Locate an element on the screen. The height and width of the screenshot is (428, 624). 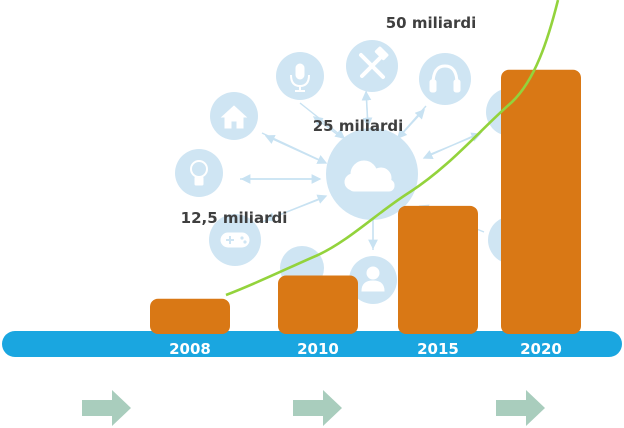
tools-icon is located at coordinates (372, 66).